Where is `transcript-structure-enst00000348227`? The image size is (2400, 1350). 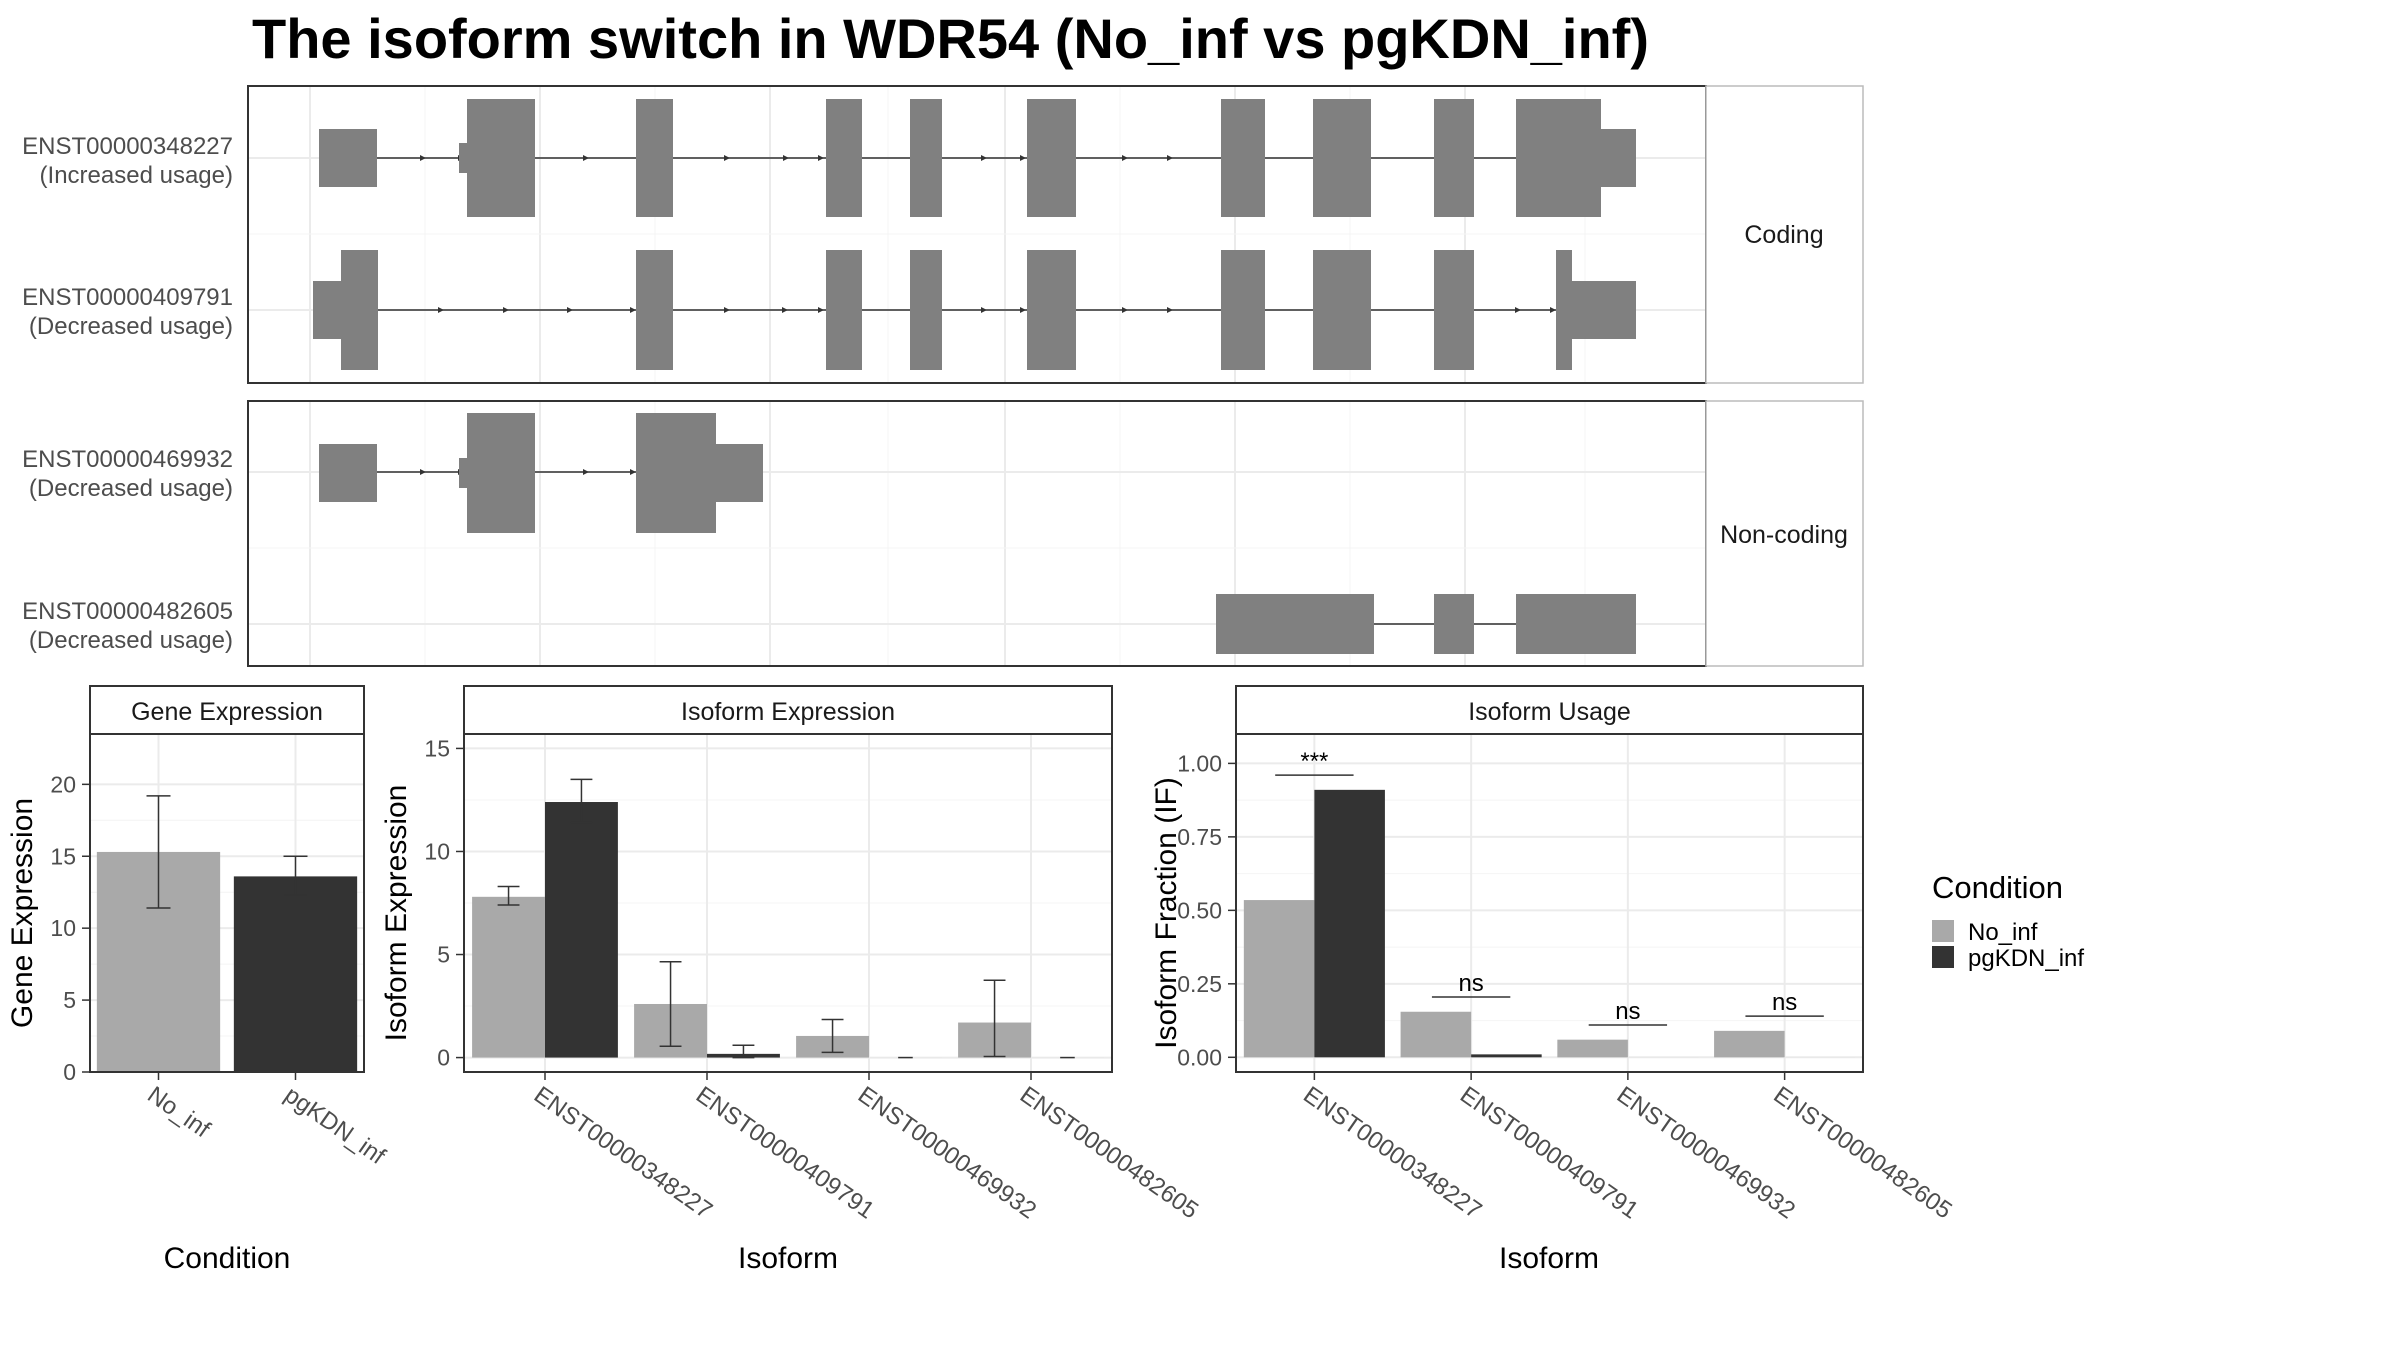 transcript-structure-enst00000348227 is located at coordinates (977, 158).